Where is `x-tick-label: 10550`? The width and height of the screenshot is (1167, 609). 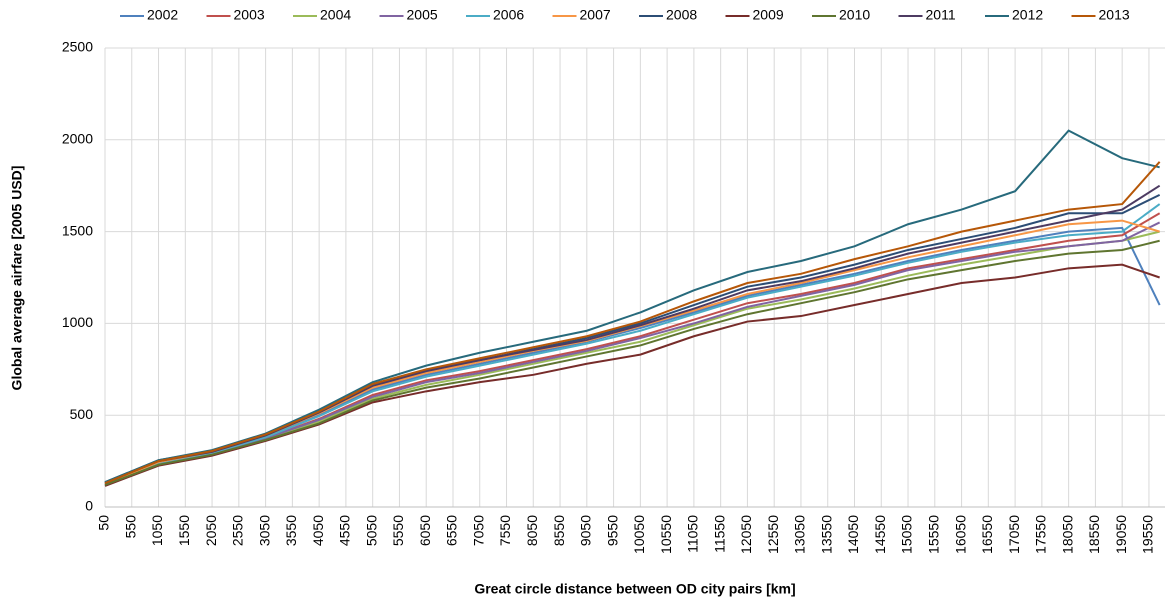 x-tick-label: 10550 is located at coordinates (666, 534).